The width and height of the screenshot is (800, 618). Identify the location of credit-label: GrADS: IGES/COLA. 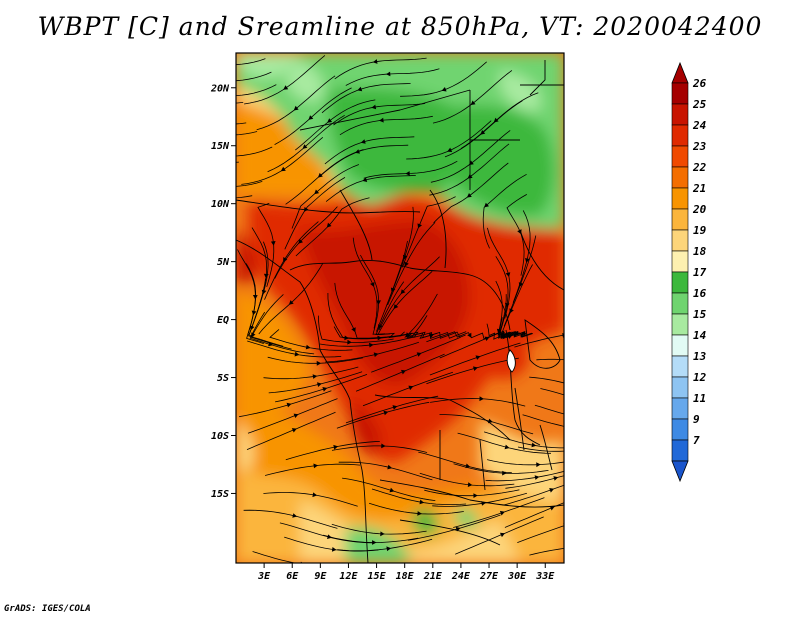
(47, 609).